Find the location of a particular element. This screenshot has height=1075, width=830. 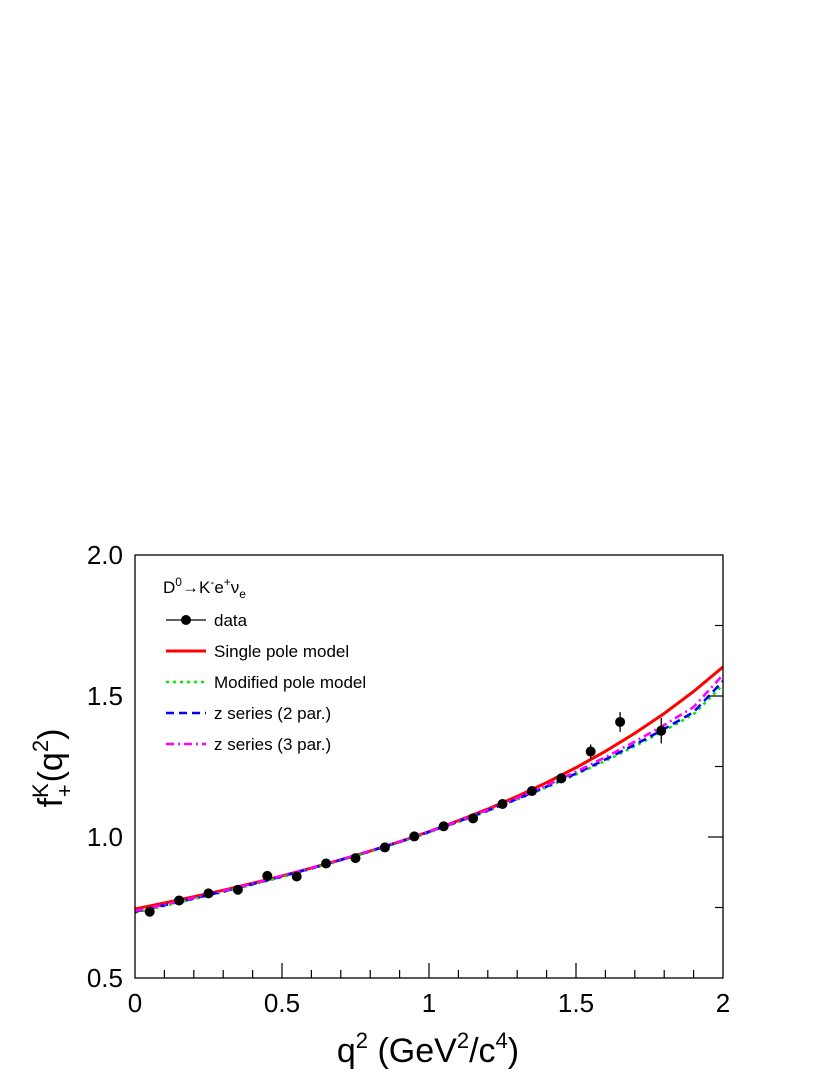

x-tick-label: 1 is located at coordinates (429, 1003).